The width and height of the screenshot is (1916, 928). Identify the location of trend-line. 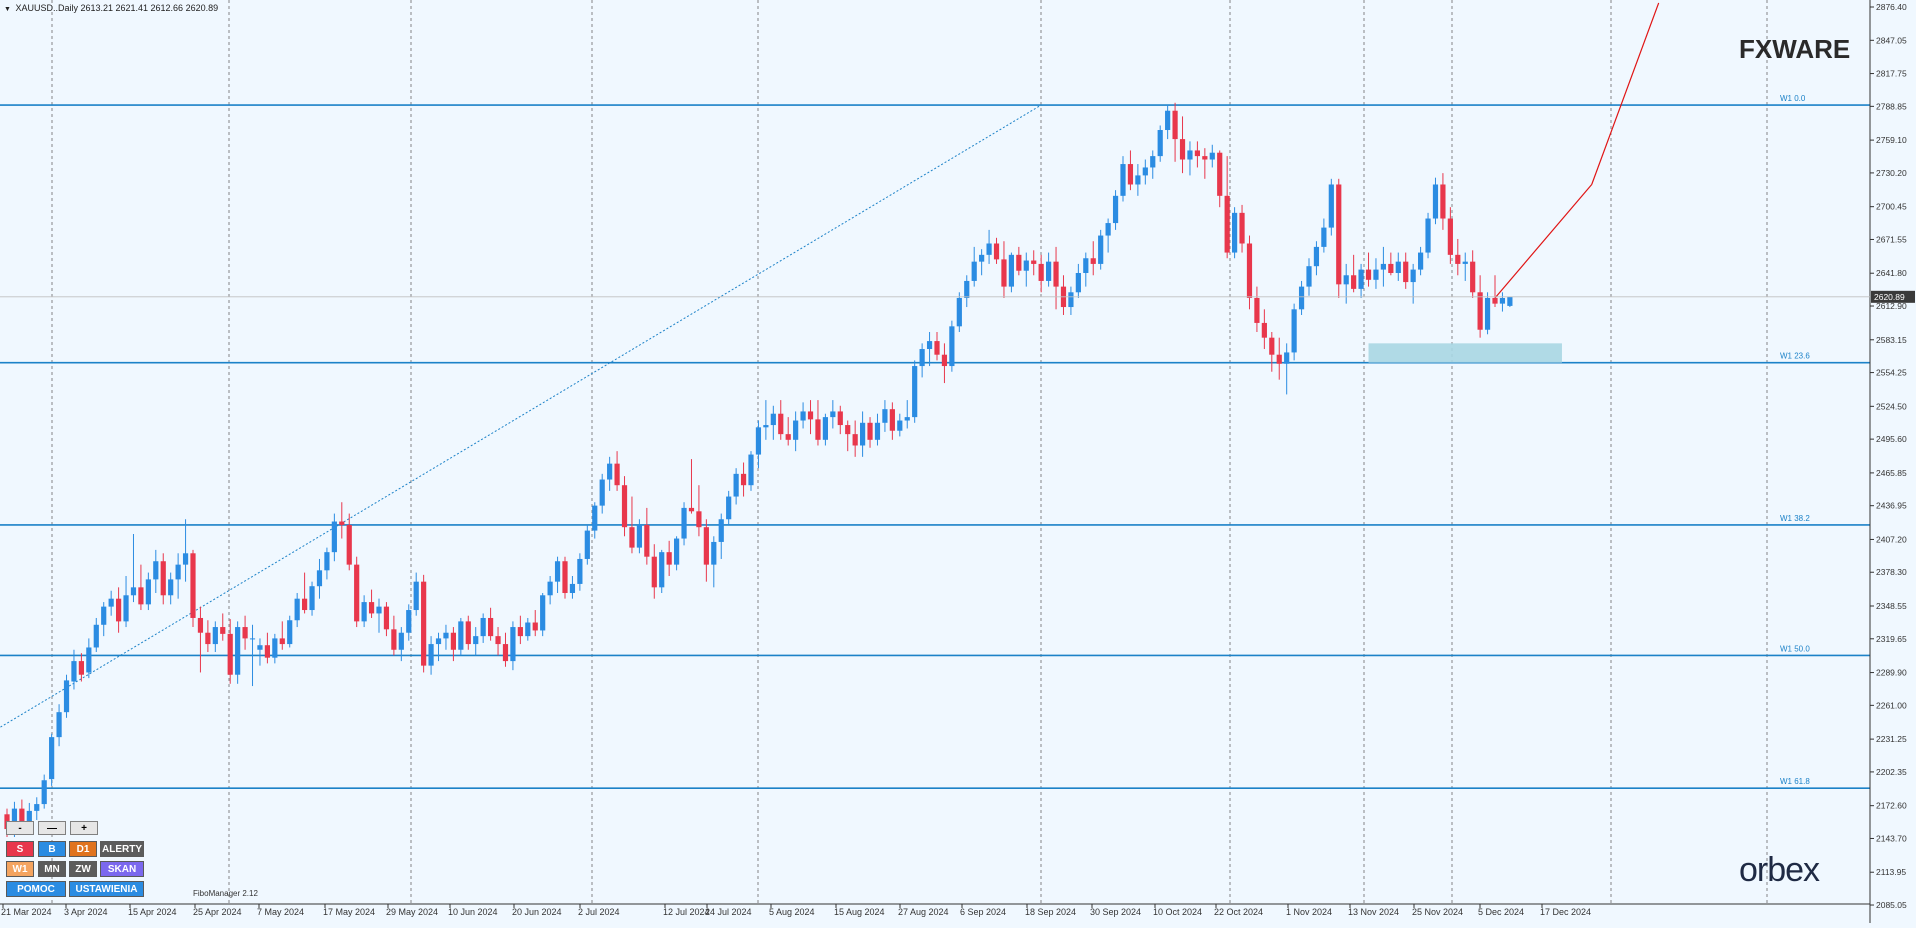
(1543, 241).